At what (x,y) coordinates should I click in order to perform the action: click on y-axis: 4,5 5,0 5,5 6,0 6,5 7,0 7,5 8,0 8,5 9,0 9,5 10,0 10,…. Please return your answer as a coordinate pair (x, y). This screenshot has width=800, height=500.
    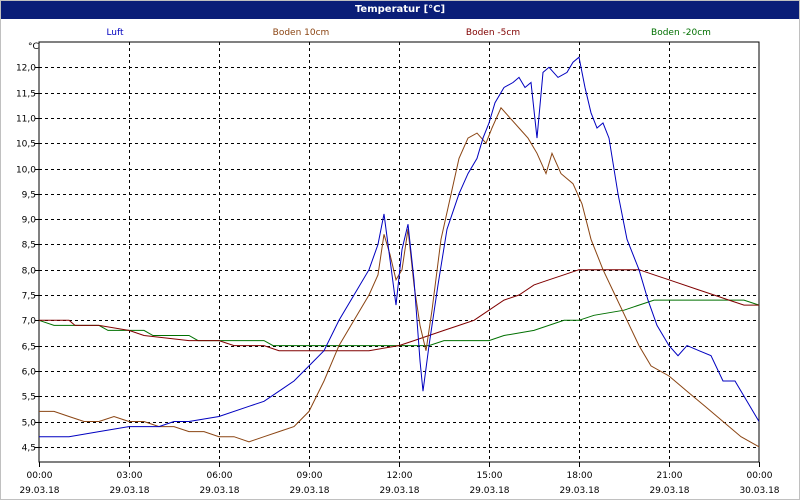
    Looking at the image, I should click on (27, 259).